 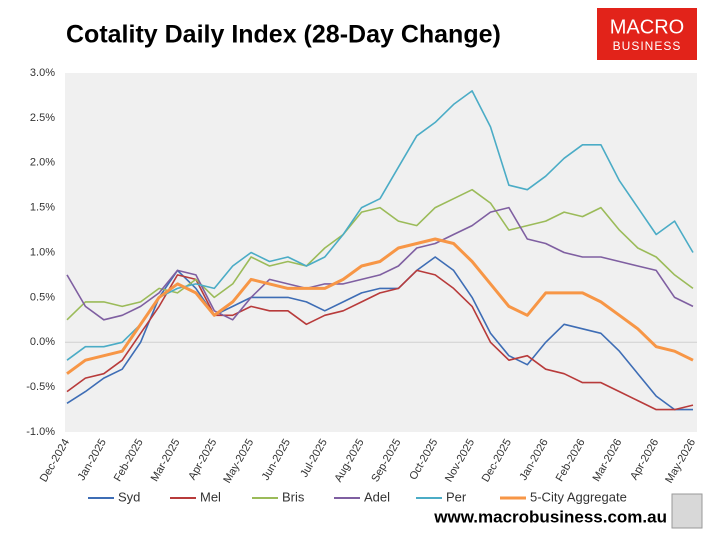 I want to click on x-tick-label: Sep-2025, so click(x=386, y=460).